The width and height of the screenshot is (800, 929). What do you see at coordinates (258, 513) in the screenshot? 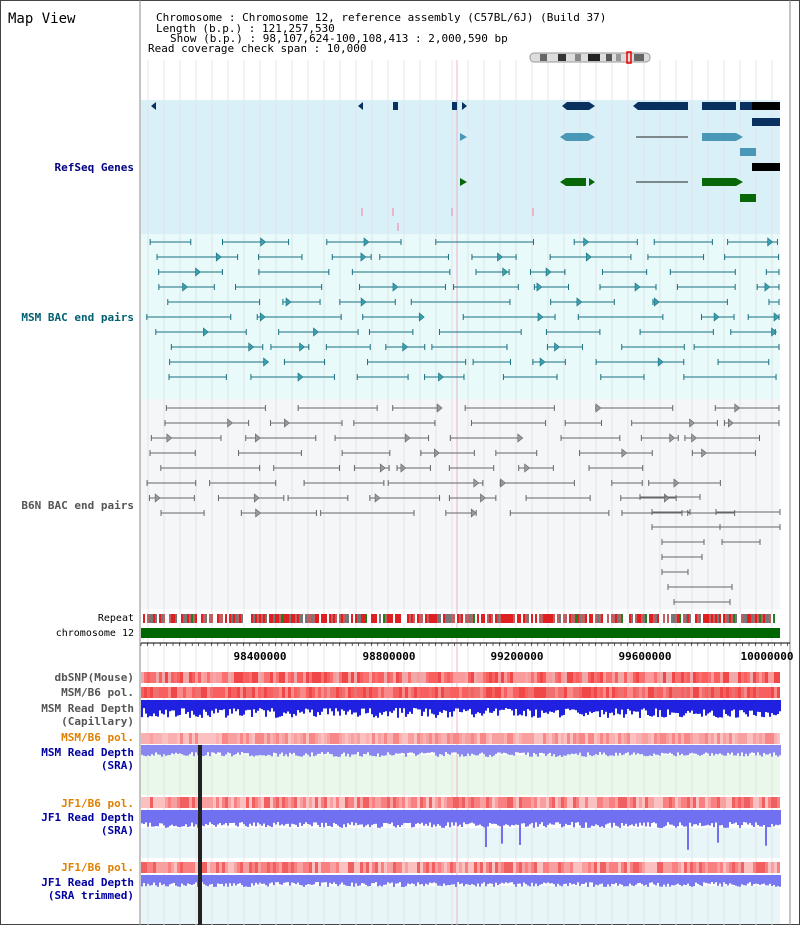
I see `bac-end-arrow` at bounding box center [258, 513].